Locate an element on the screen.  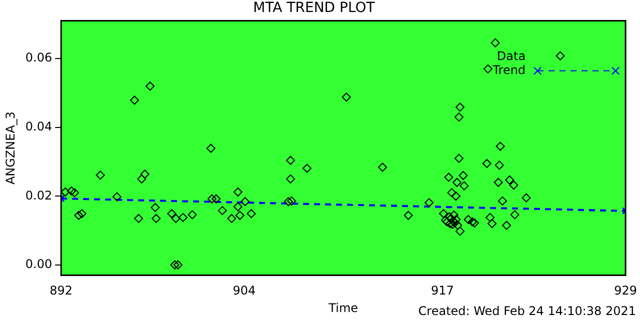
y-tick-label: 0.00 is located at coordinates (38, 264).